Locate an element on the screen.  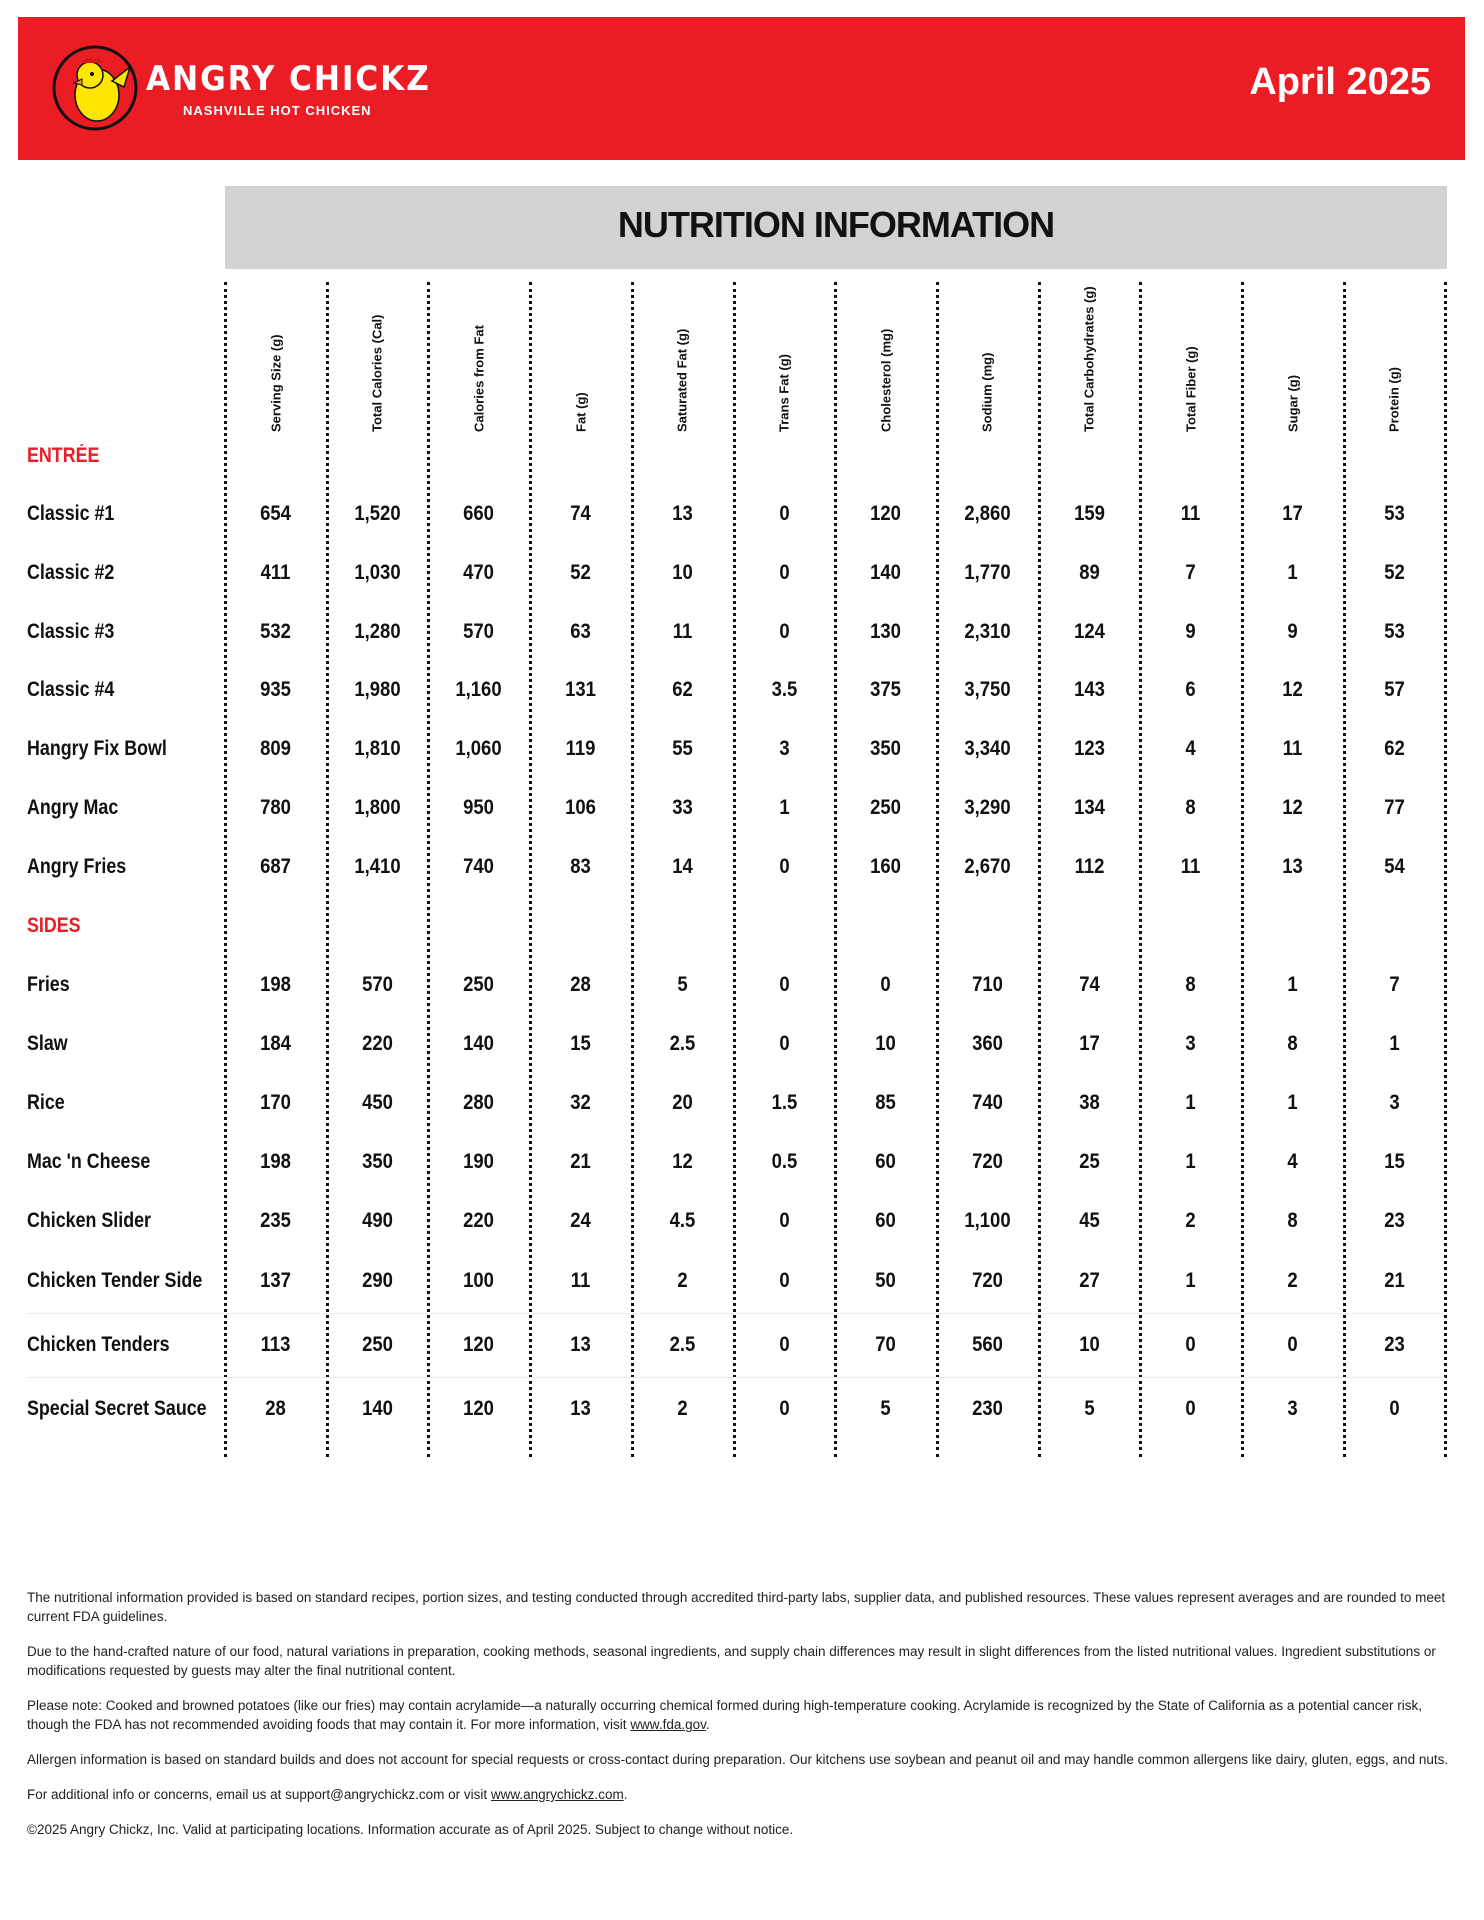
column-header: Calories from Fat is located at coordinates (478, 357).